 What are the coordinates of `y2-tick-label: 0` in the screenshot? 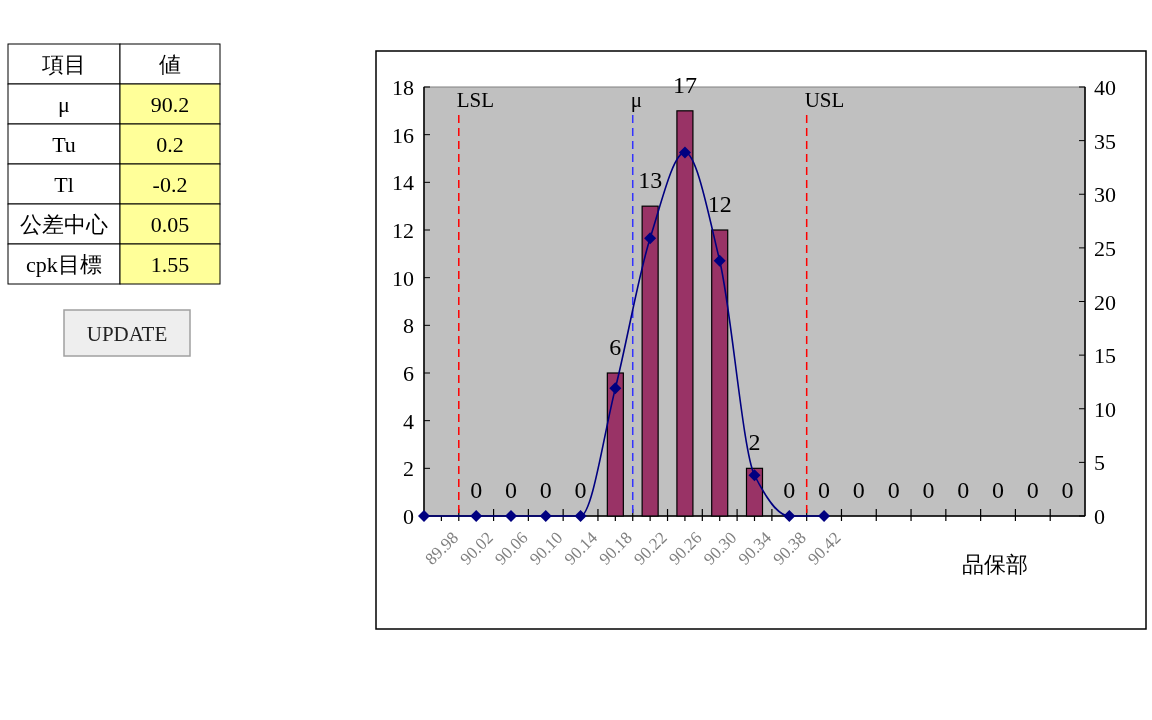 It's located at (1099, 516).